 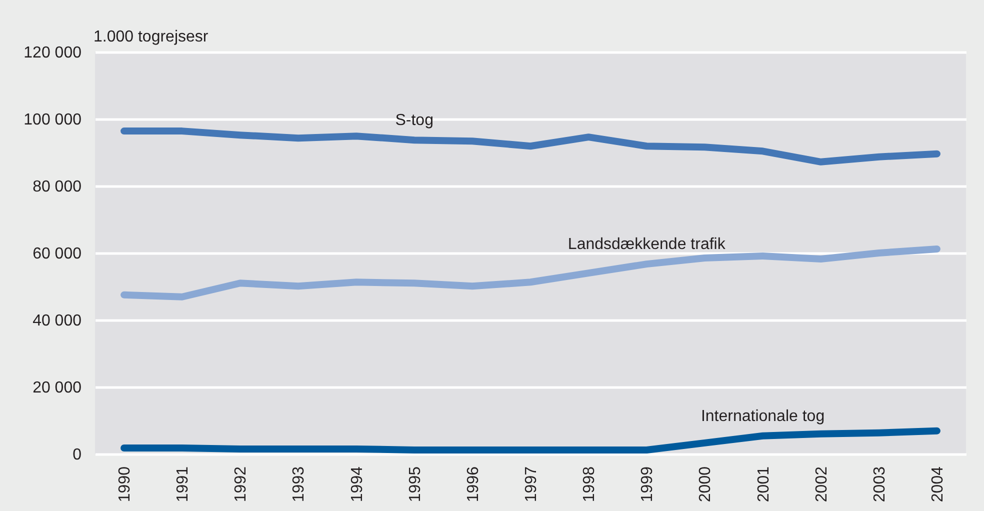 I want to click on x-tick-label: 1993, so click(x=299, y=484).